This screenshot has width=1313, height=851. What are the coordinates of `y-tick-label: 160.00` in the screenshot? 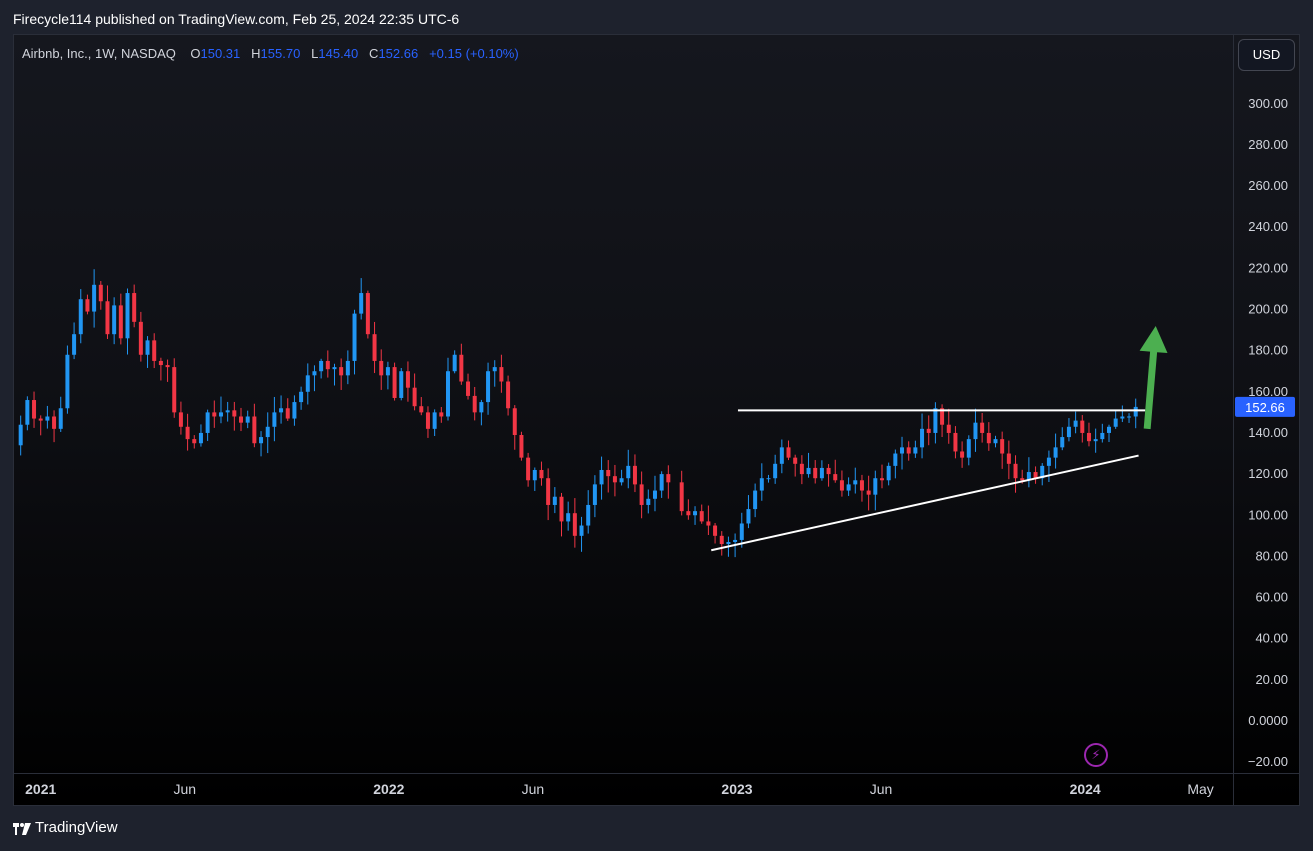 It's located at (1268, 391).